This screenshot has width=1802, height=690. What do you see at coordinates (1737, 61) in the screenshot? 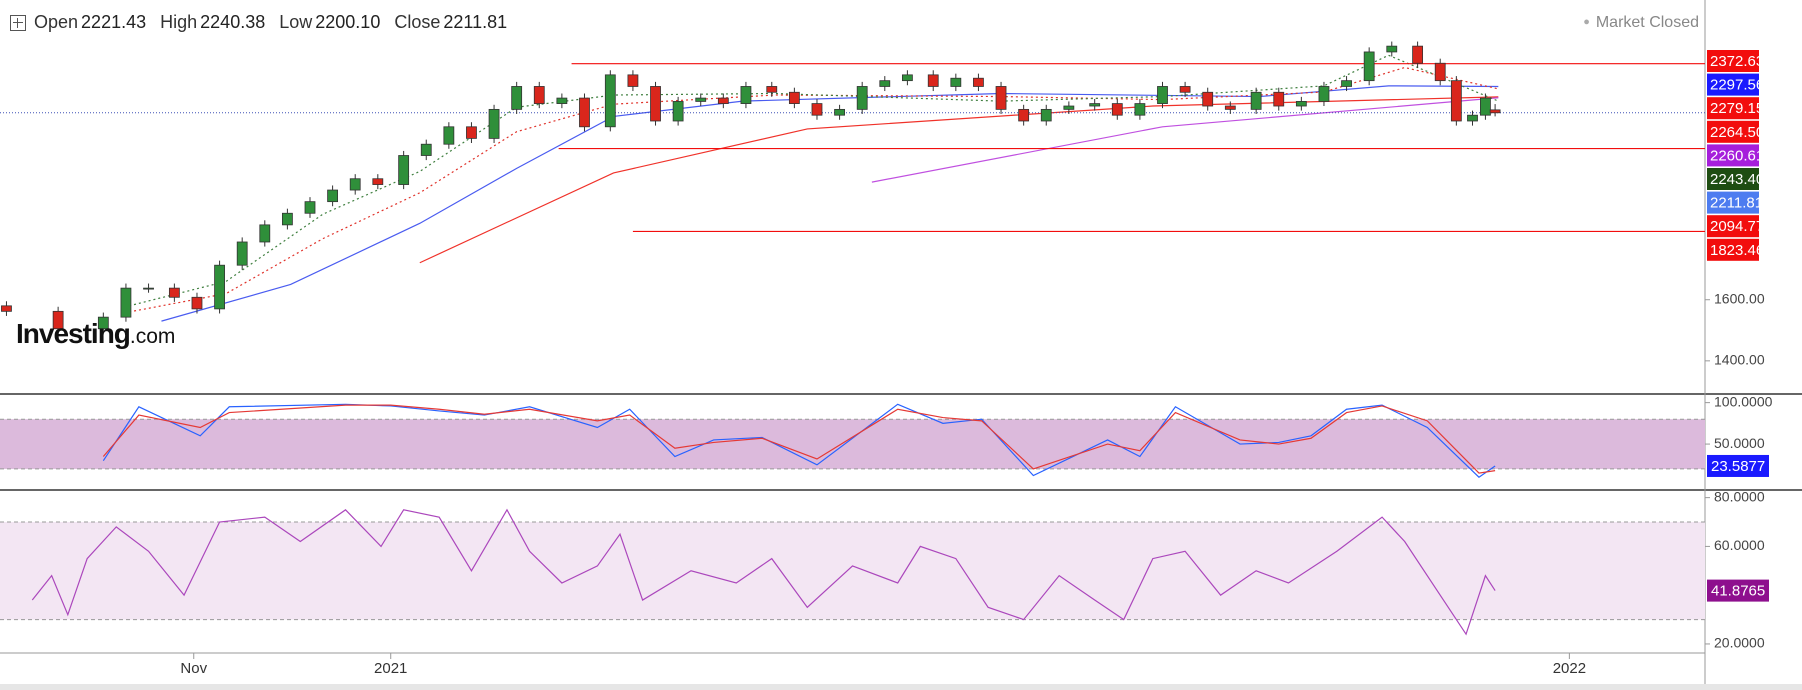
I see `price-tag-label: 2372.63` at bounding box center [1737, 61].